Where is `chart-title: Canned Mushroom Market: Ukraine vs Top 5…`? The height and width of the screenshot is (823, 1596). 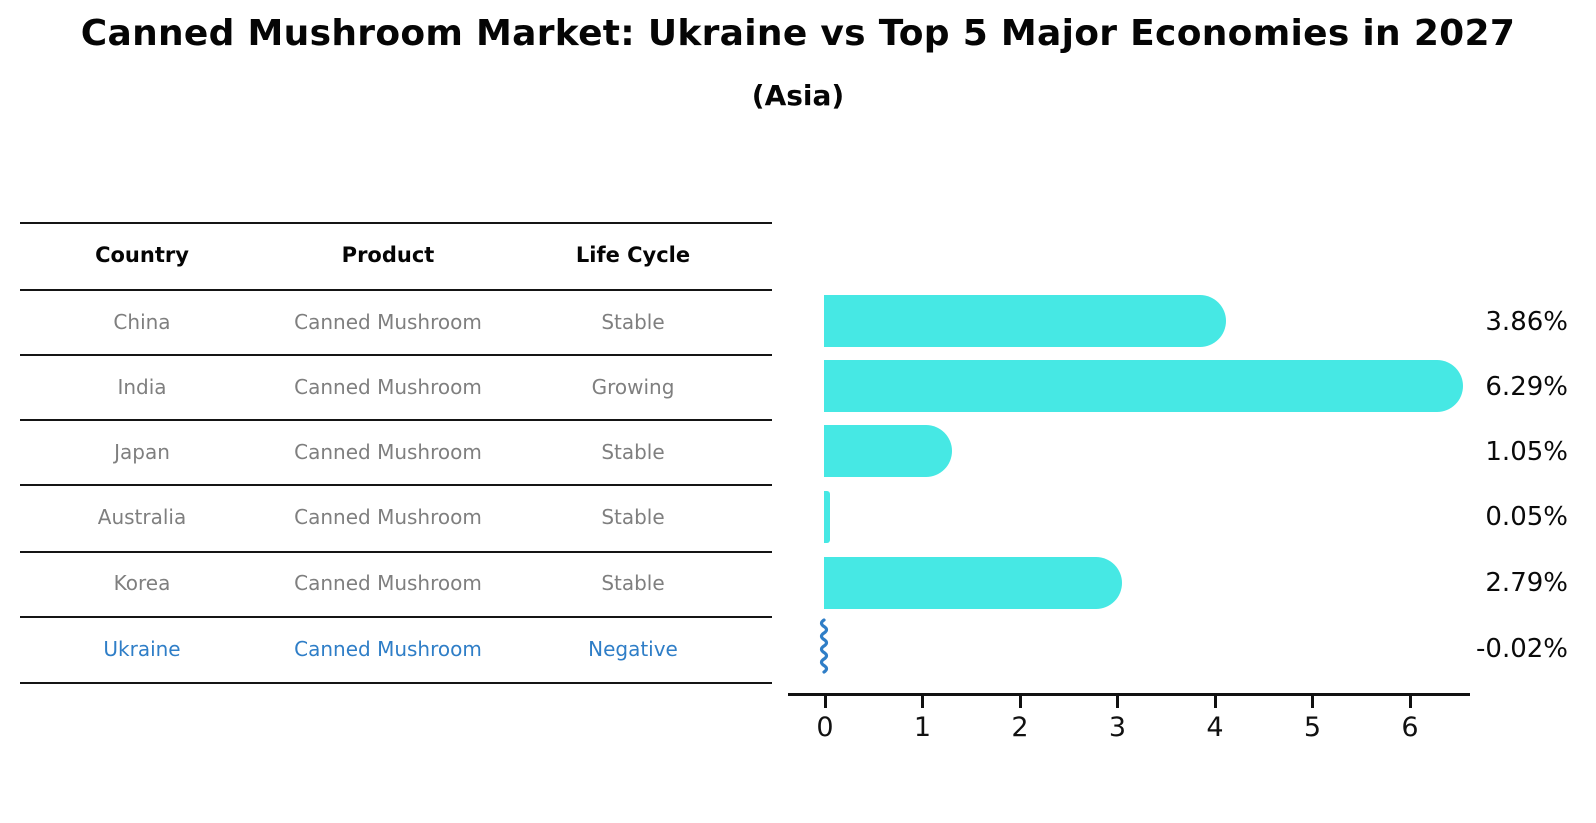
chart-title: Canned Mushroom Market: Ukraine vs Top 5… is located at coordinates (798, 33).